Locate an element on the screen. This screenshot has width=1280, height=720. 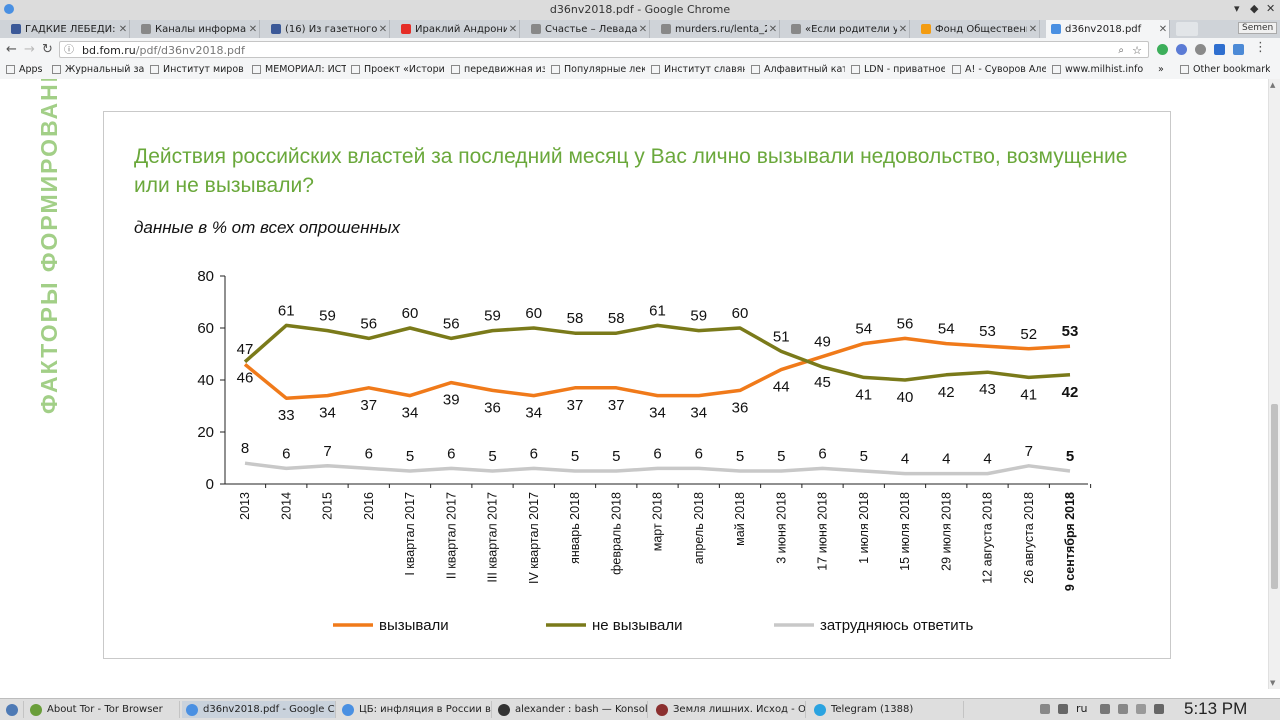
taskbar-item-label: Земля лишних. Исход - Оки is located at coordinates (739, 709).